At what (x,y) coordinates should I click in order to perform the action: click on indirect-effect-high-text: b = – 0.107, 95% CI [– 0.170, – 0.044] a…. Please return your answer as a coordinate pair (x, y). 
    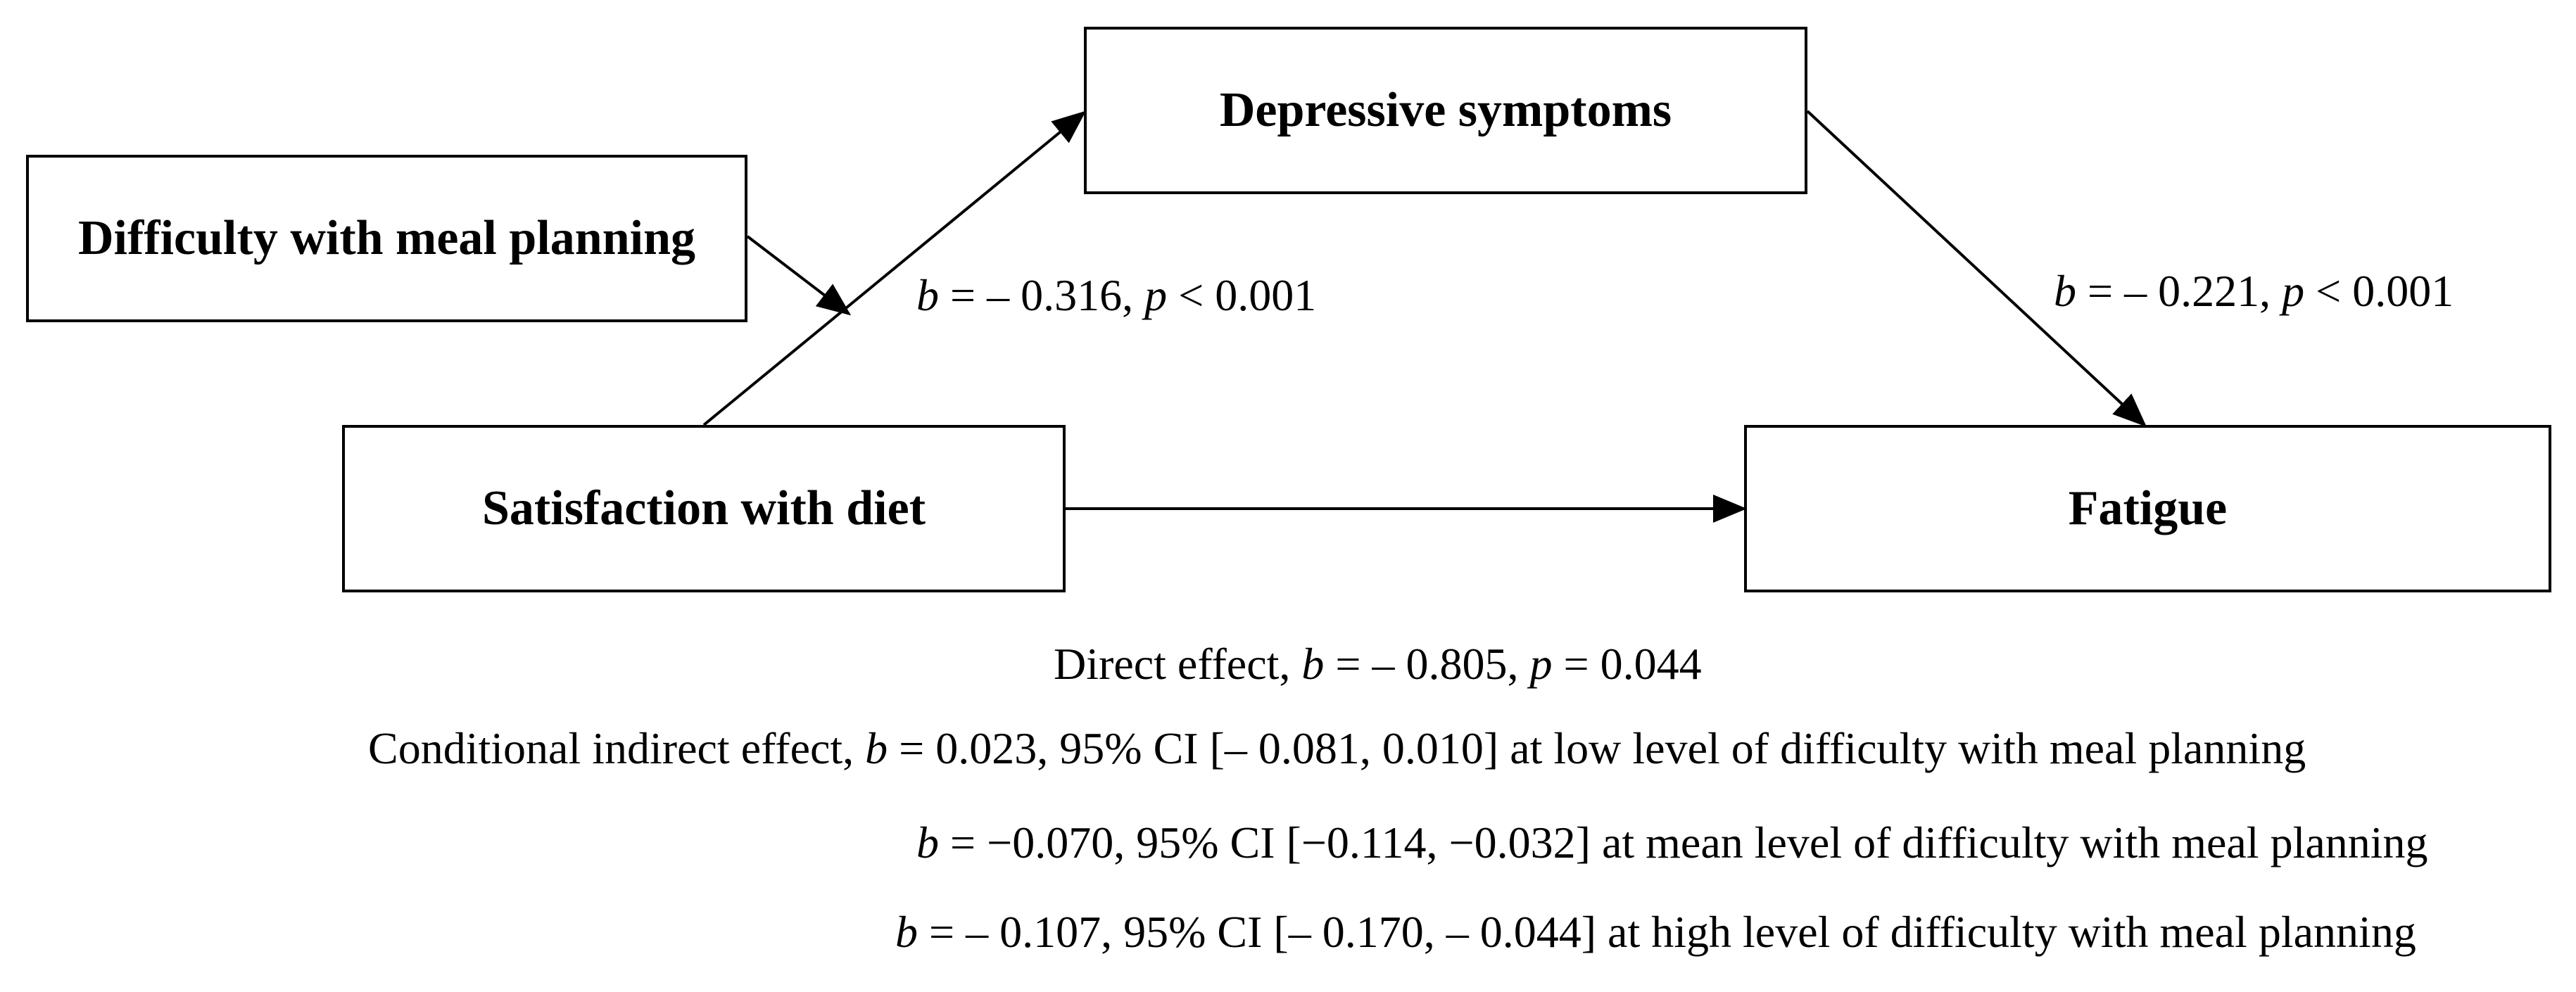
    Looking at the image, I should click on (1655, 932).